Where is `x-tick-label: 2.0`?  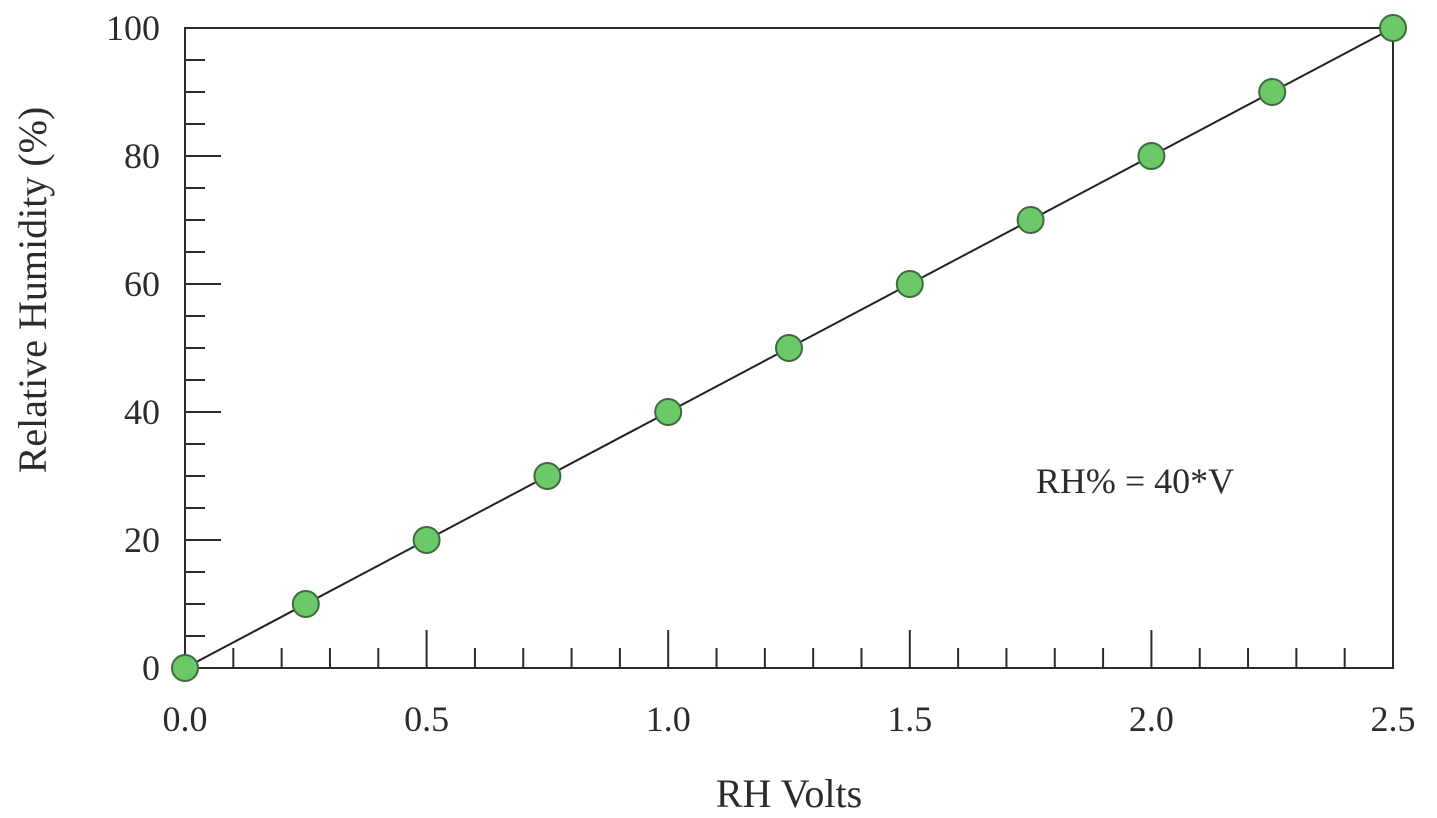 x-tick-label: 2.0 is located at coordinates (1151, 719).